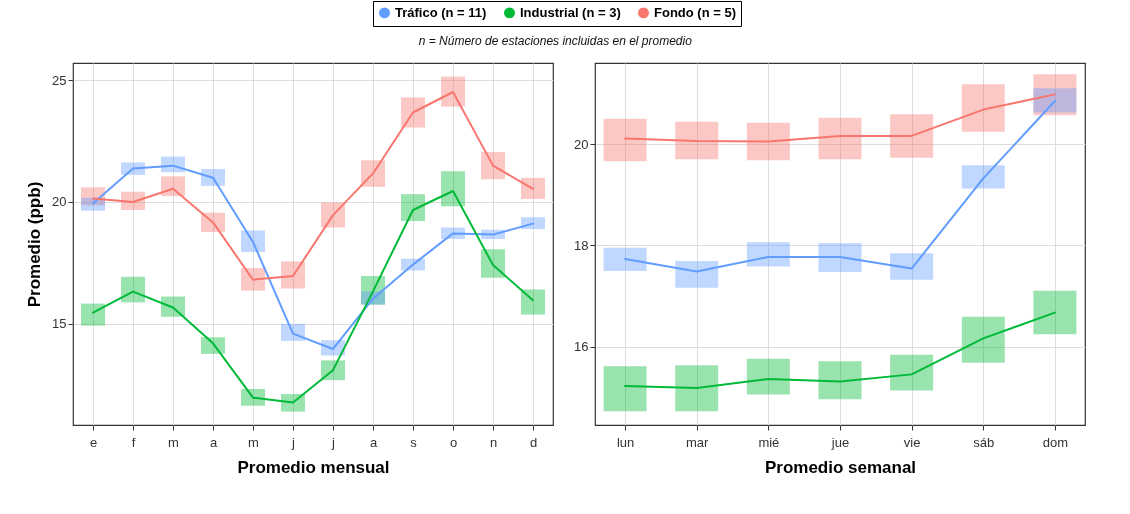 The width and height of the screenshot is (1130, 514). Describe the element at coordinates (840, 467) in the screenshot. I see `x-axis-title: Promedio semanal` at that location.